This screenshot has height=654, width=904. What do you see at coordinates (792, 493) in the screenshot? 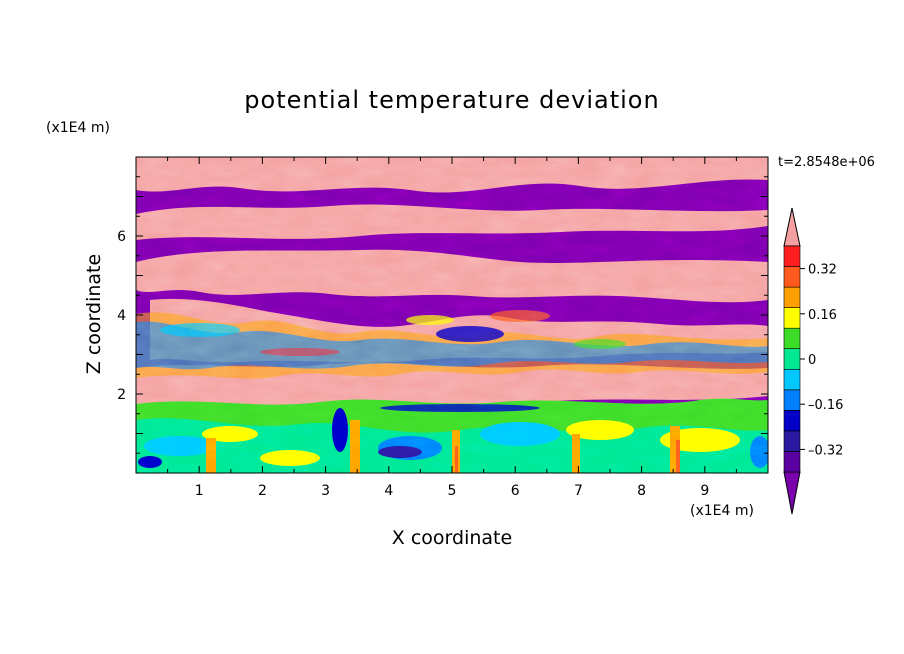
I see `colorbar-under-triangle` at bounding box center [792, 493].